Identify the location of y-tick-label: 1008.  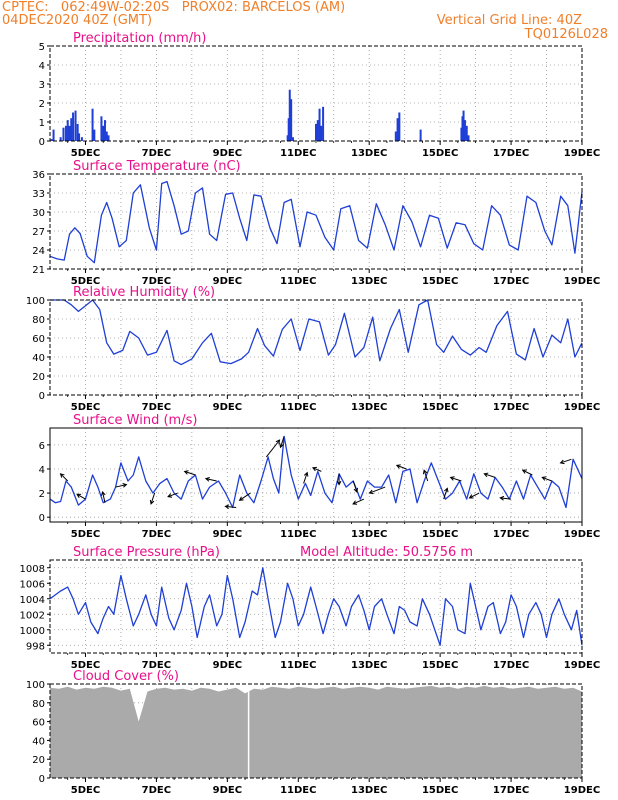
(32, 569).